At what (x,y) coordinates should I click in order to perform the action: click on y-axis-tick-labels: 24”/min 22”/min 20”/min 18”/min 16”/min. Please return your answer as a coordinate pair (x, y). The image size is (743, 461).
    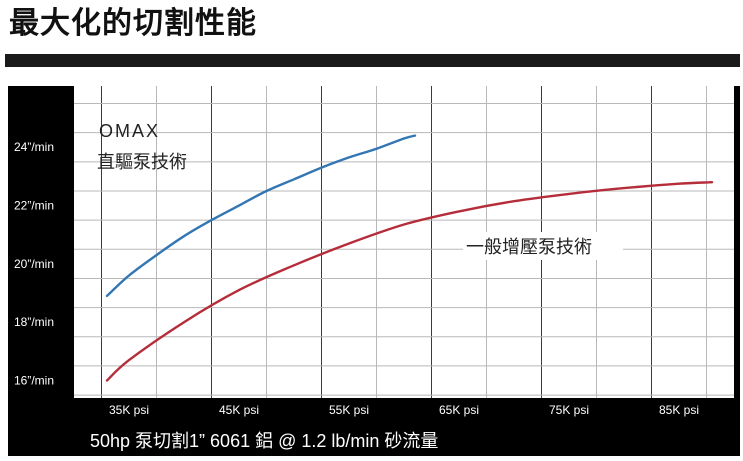
    Looking at the image, I should click on (34, 263).